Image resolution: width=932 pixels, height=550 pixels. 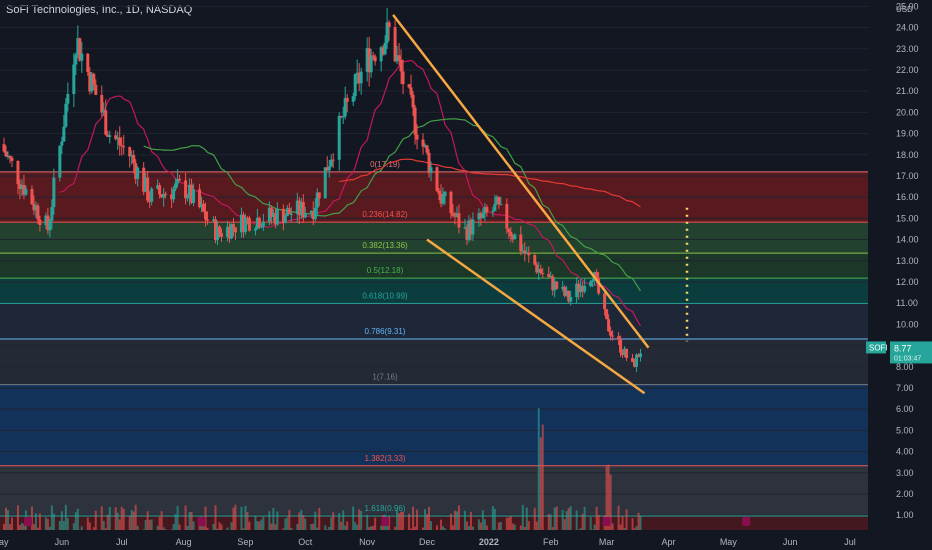 What do you see at coordinates (904, 9) in the screenshot?
I see `price-unit-label: USD` at bounding box center [904, 9].